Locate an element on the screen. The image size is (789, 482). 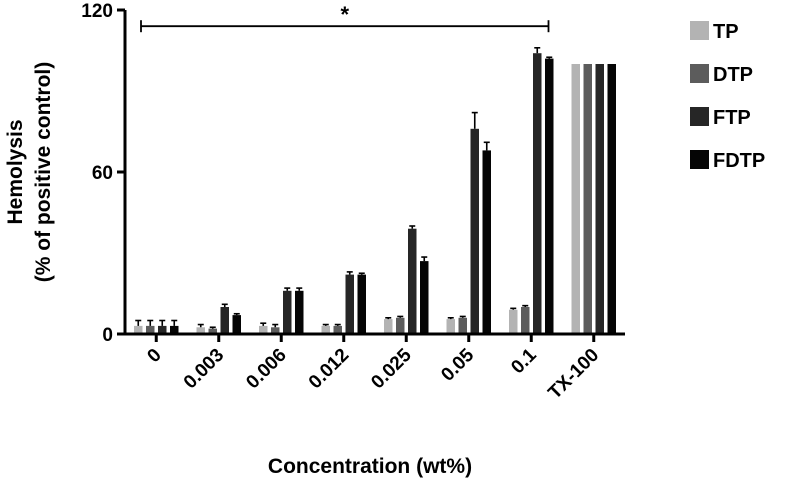
legend-item-fdtp: FDTP is located at coordinates (727, 161).